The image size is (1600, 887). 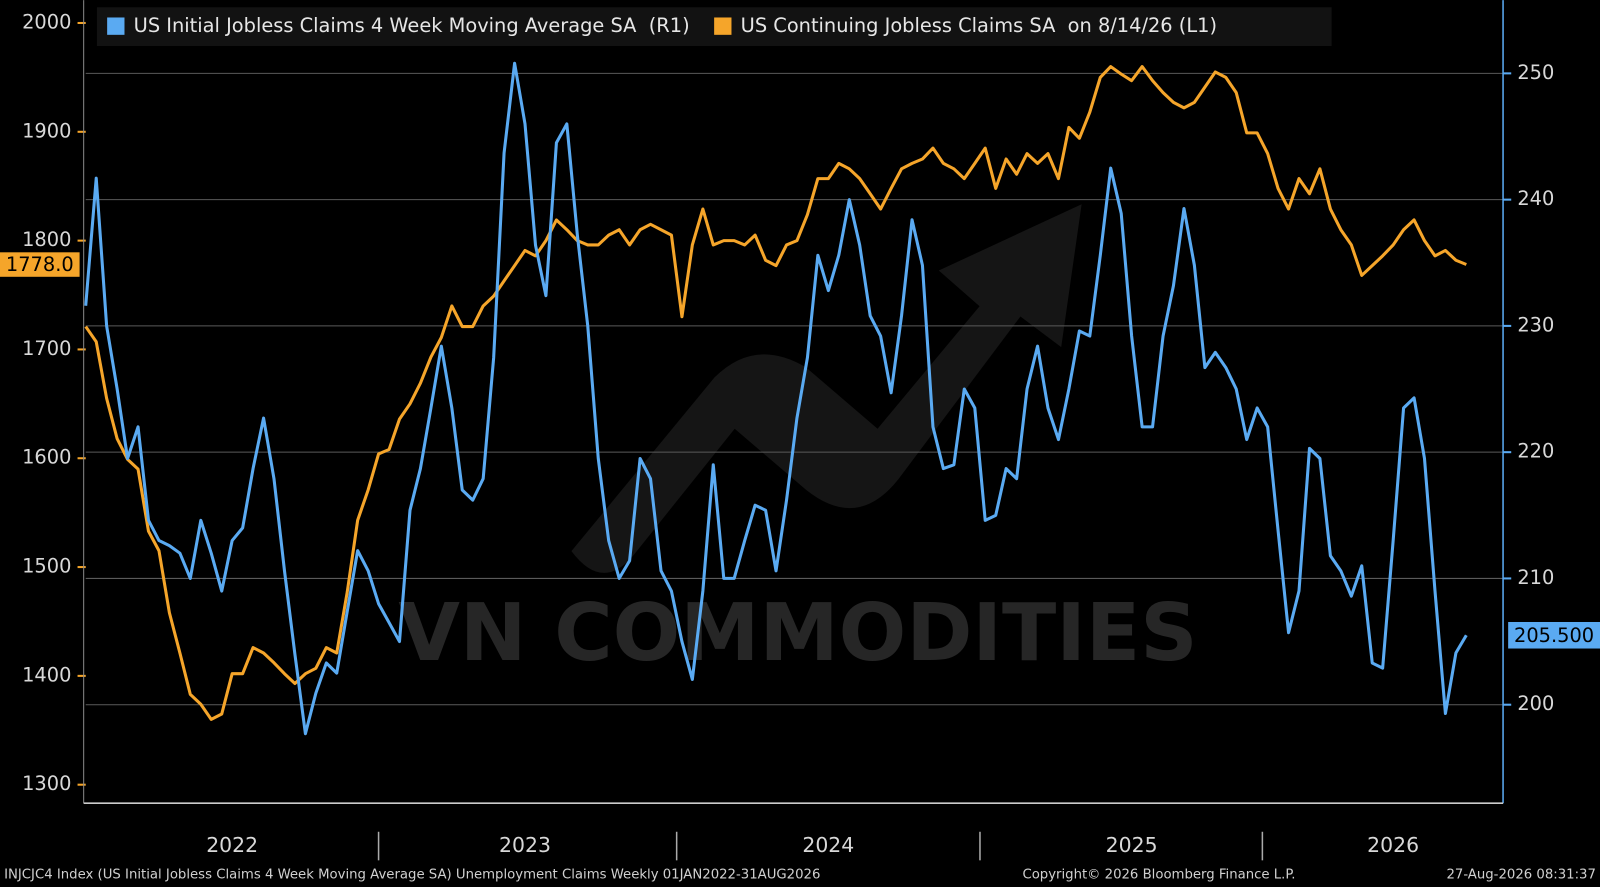 What do you see at coordinates (1535, 324) in the screenshot?
I see `y2-tick-label: 230` at bounding box center [1535, 324].